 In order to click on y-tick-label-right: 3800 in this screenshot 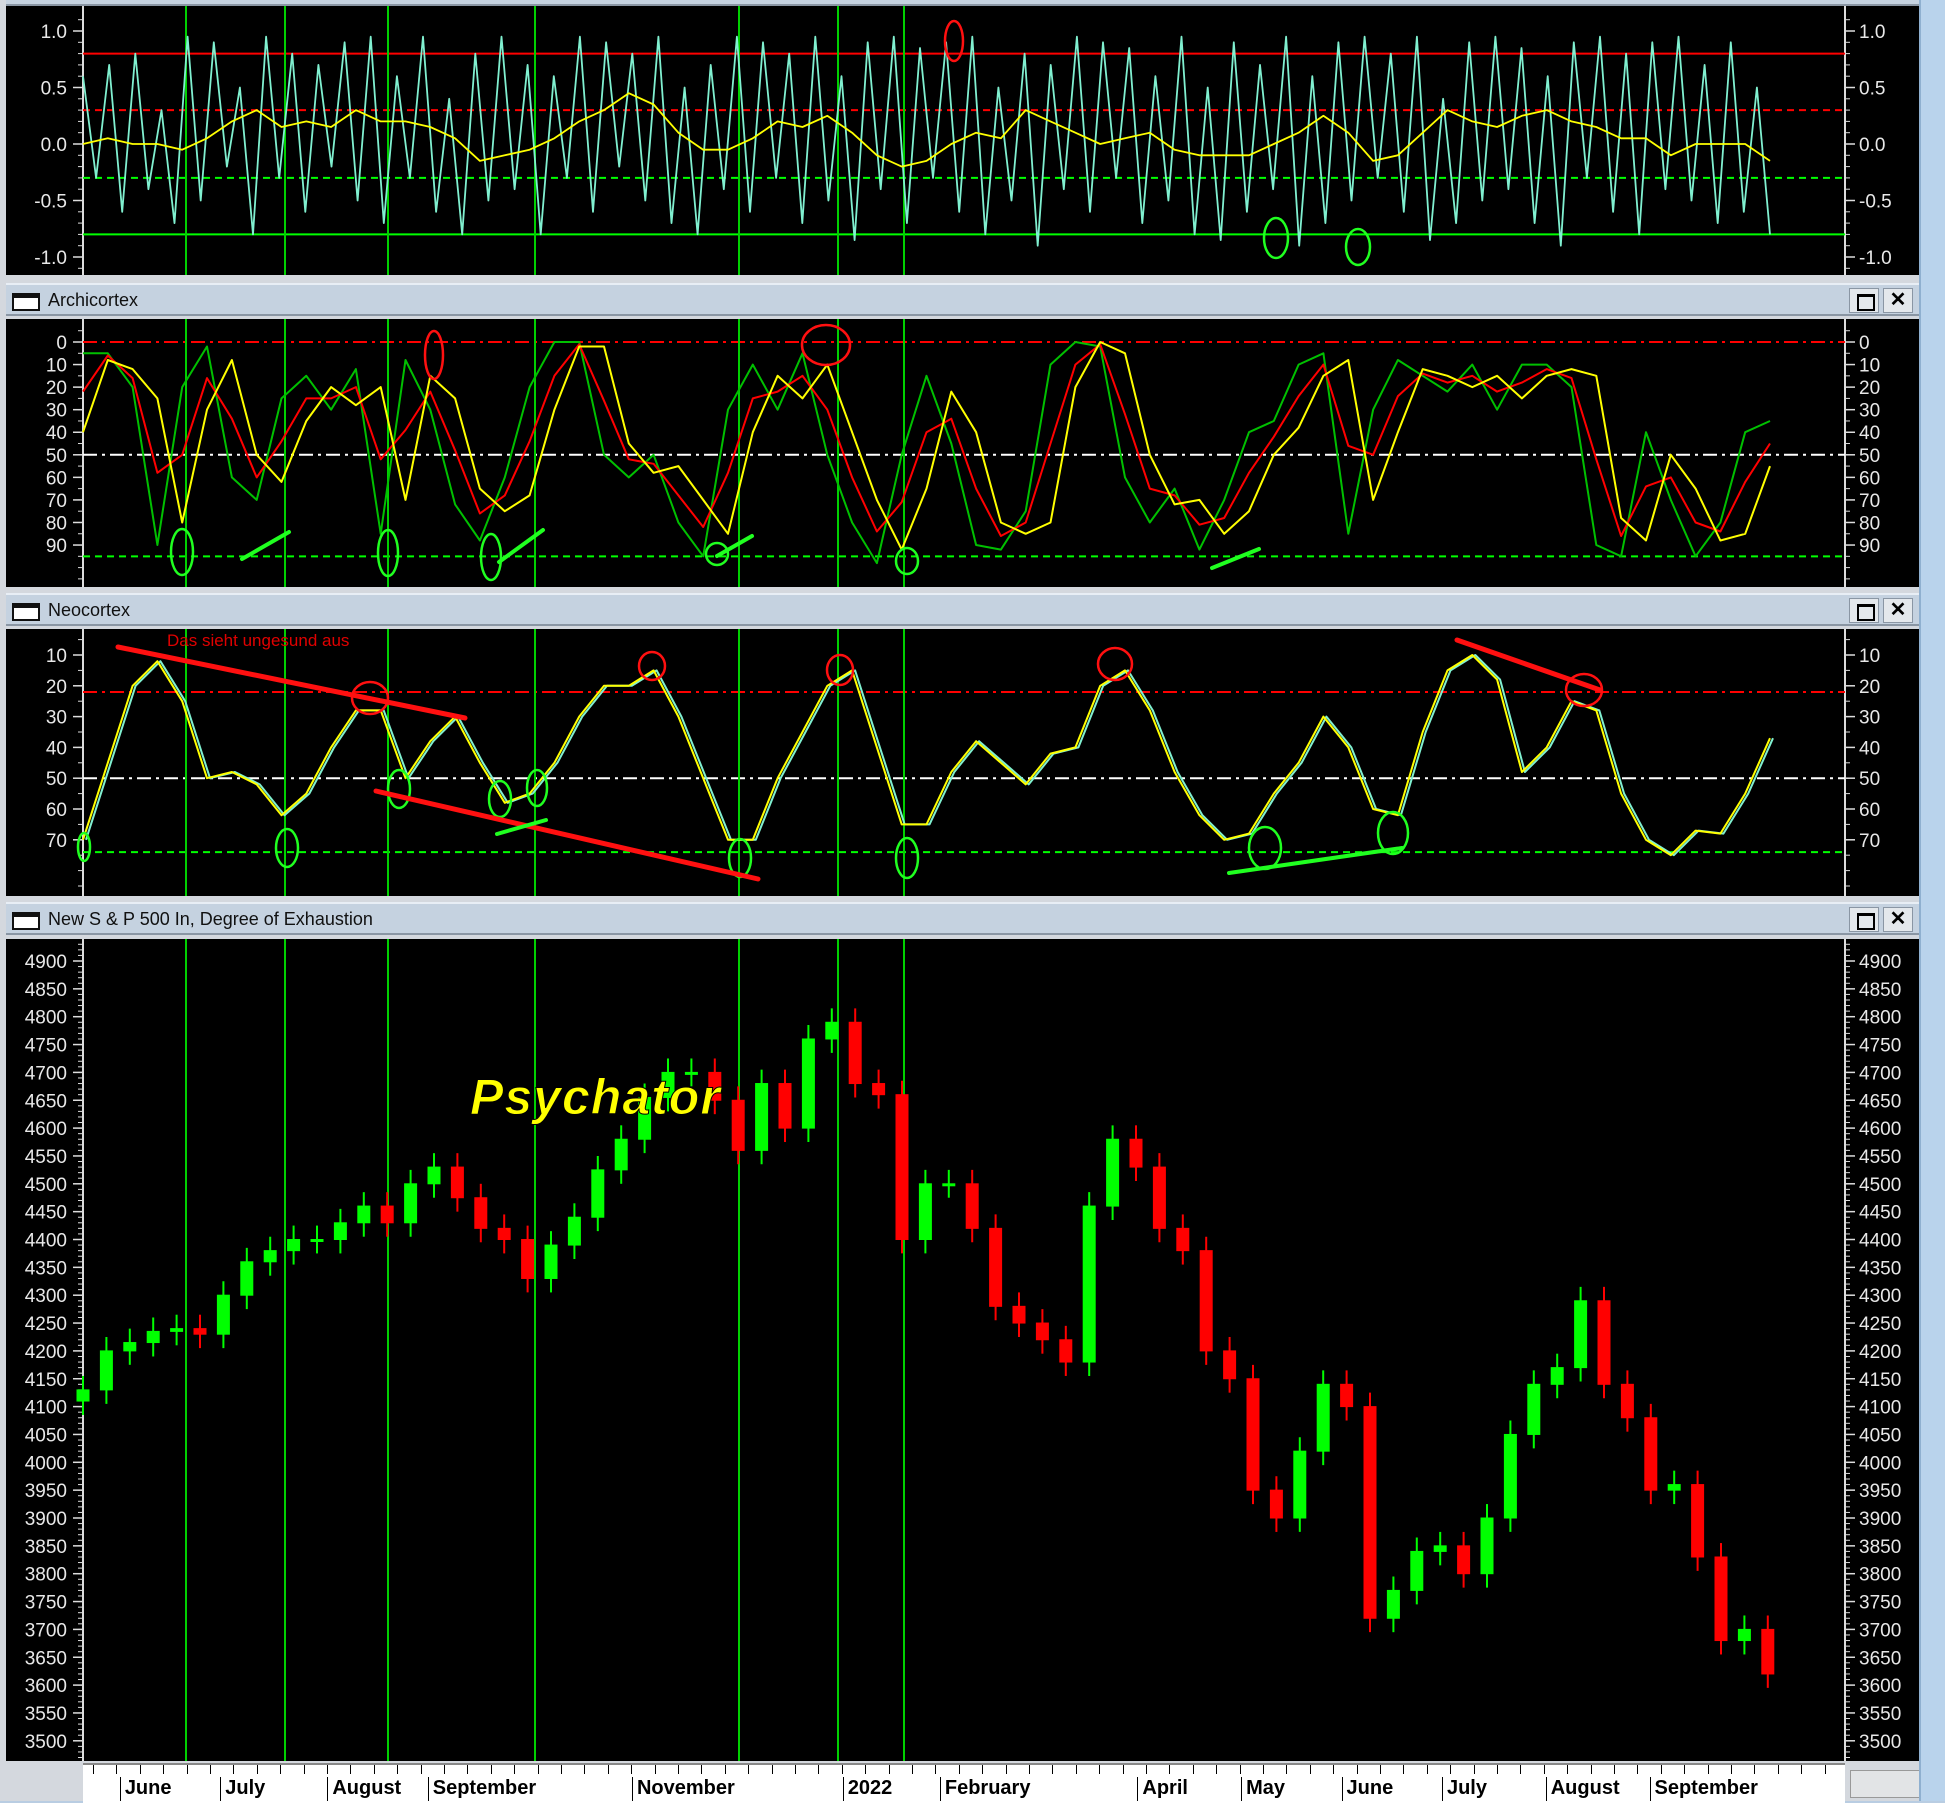, I will do `click(1880, 1575)`.